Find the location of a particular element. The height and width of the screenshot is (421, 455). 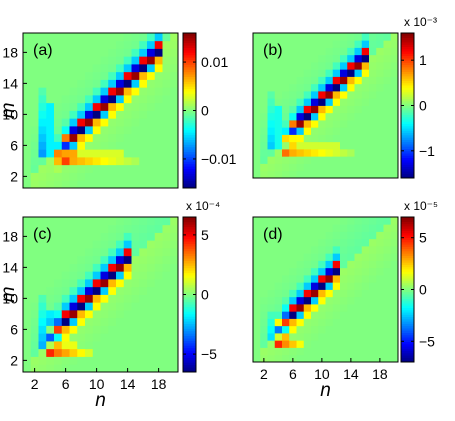

colorbar-tick-label: 0.01 is located at coordinates (214, 62).